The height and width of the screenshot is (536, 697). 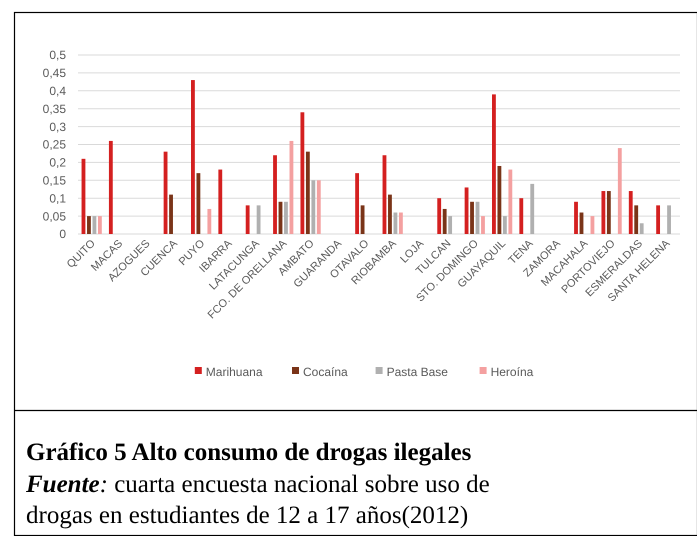 What do you see at coordinates (62, 234) in the screenshot?
I see `y-tick-label: 0` at bounding box center [62, 234].